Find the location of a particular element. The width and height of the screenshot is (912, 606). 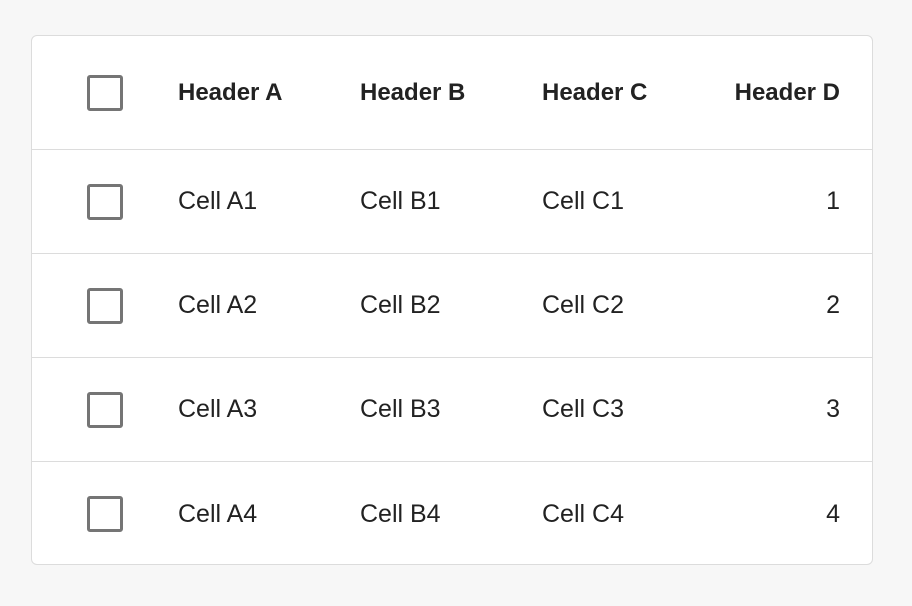

cell: Cell B2 is located at coordinates (400, 305).